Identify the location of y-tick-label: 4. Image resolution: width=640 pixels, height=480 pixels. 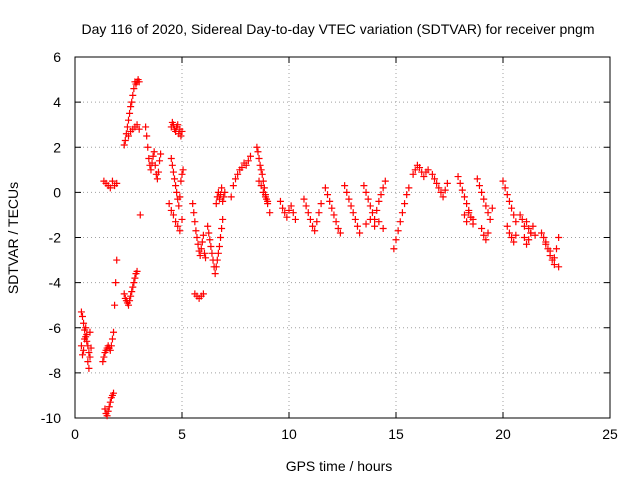
(57, 102).